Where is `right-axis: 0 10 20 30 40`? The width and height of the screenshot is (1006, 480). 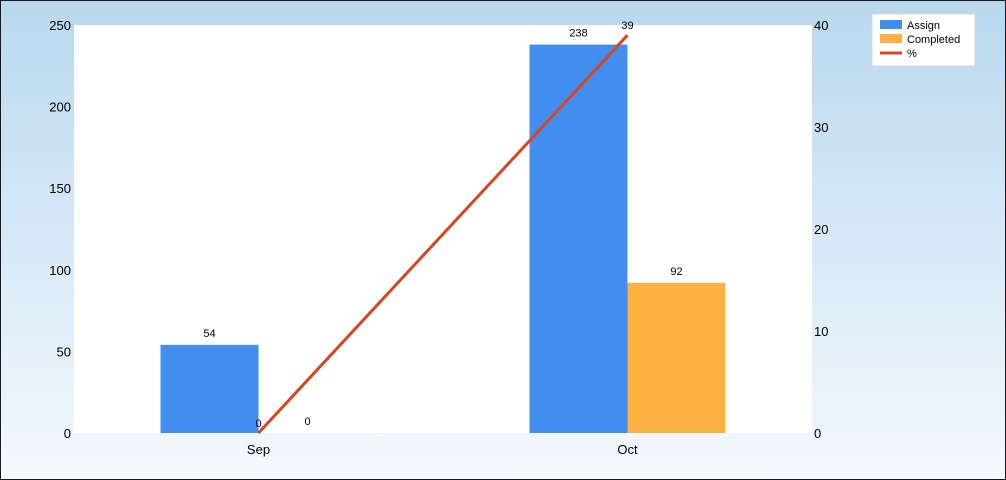 right-axis: 0 10 20 30 40 is located at coordinates (821, 229).